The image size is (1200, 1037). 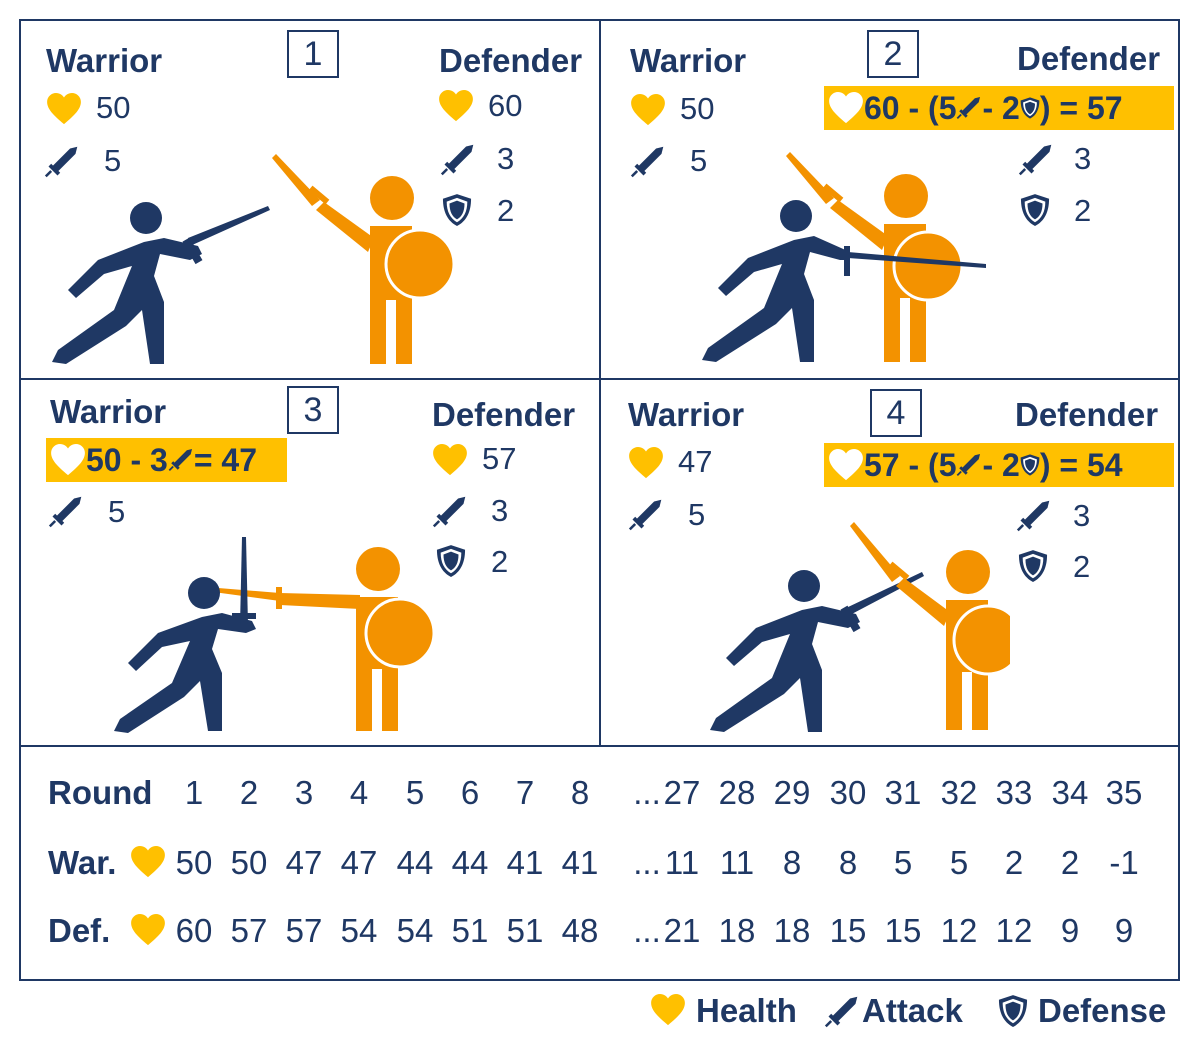 What do you see at coordinates (505, 105) in the screenshot?
I see `defender-health: 60` at bounding box center [505, 105].